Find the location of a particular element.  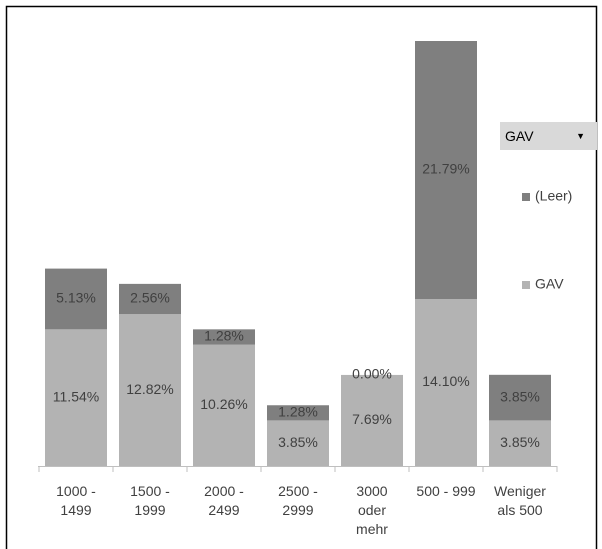

x-tick-label: 3000 oder mehr is located at coordinates (372, 510).